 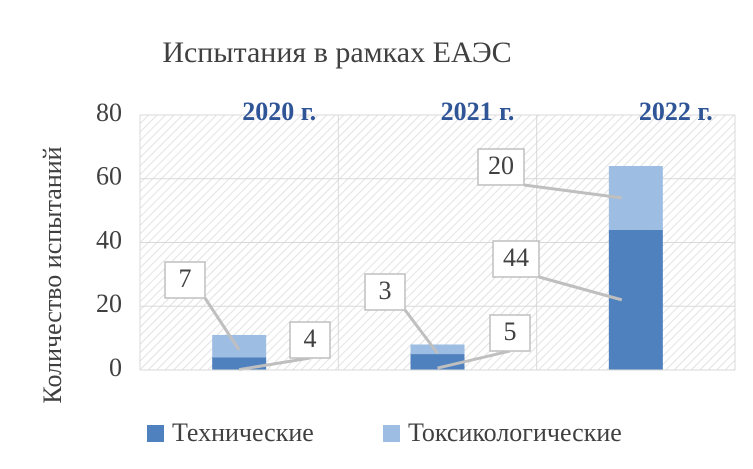 I want to click on y-axis-label: Количество испытаний, so click(x=52, y=274).